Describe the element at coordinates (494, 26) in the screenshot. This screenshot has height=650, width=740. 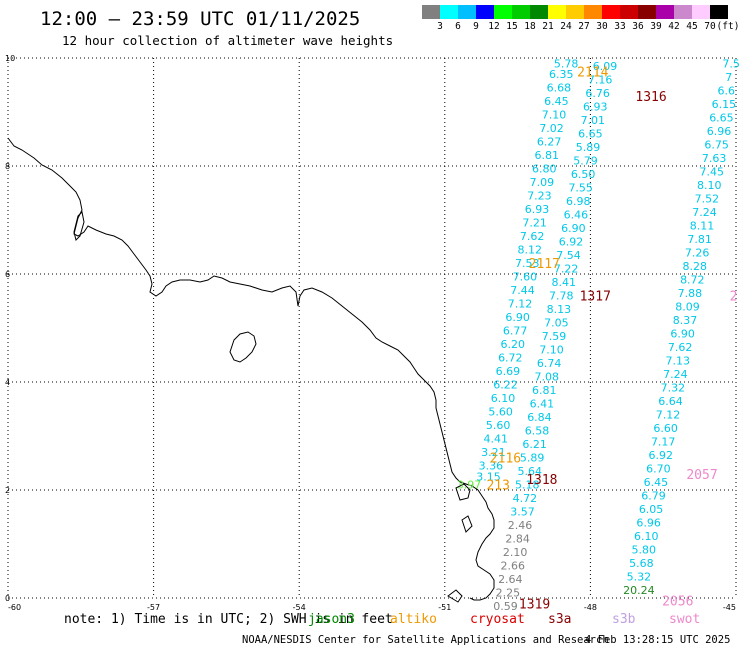
I see `legend-label: 12` at that location.